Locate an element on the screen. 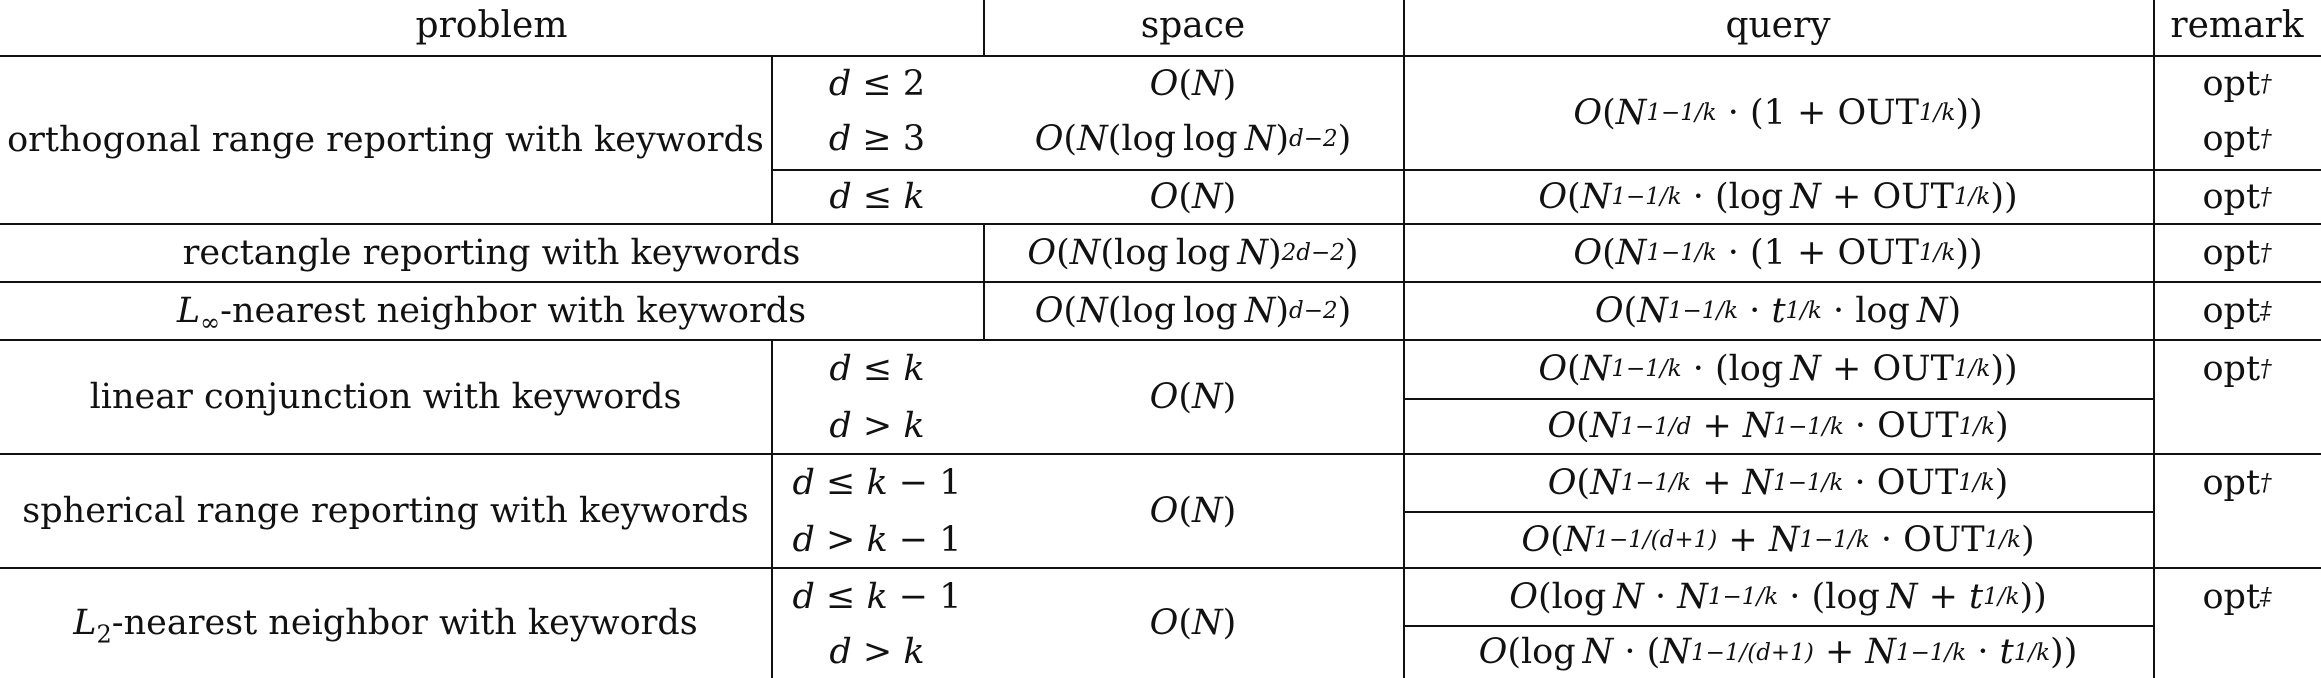 The image size is (2321, 678). header-query: query is located at coordinates (1778, 25).